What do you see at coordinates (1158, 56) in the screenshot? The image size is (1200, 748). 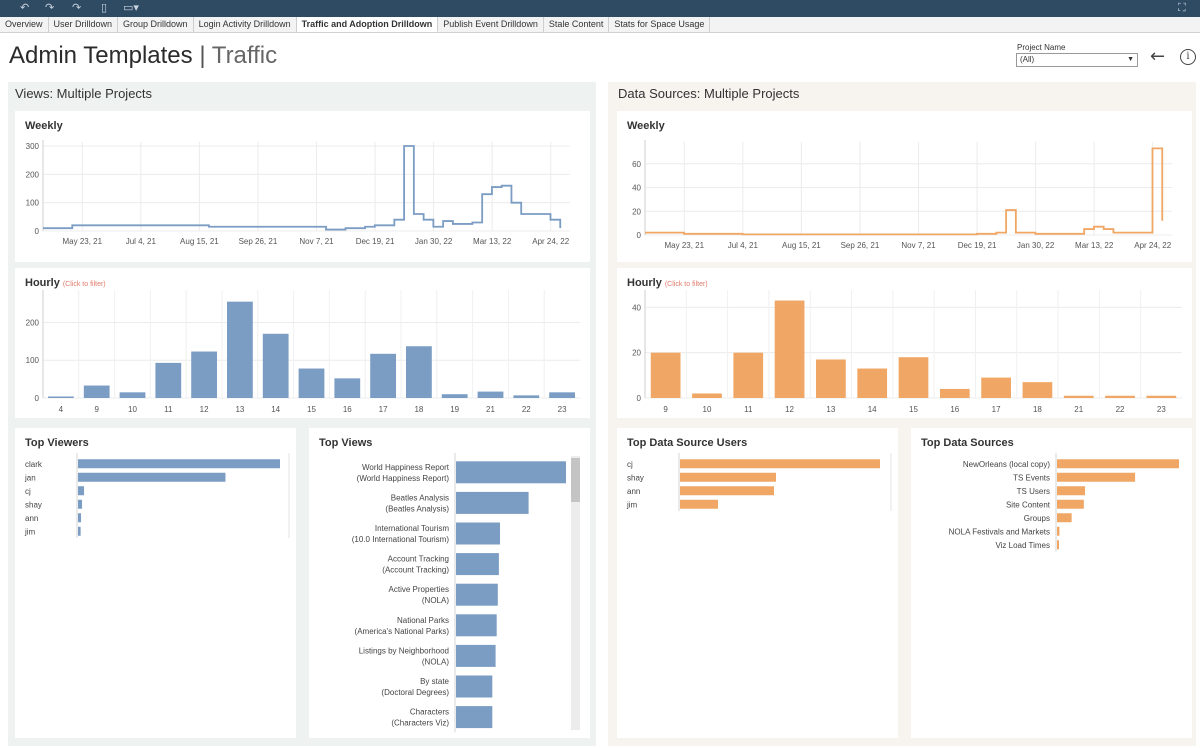 I see `back-arrow-icon: ←` at bounding box center [1158, 56].